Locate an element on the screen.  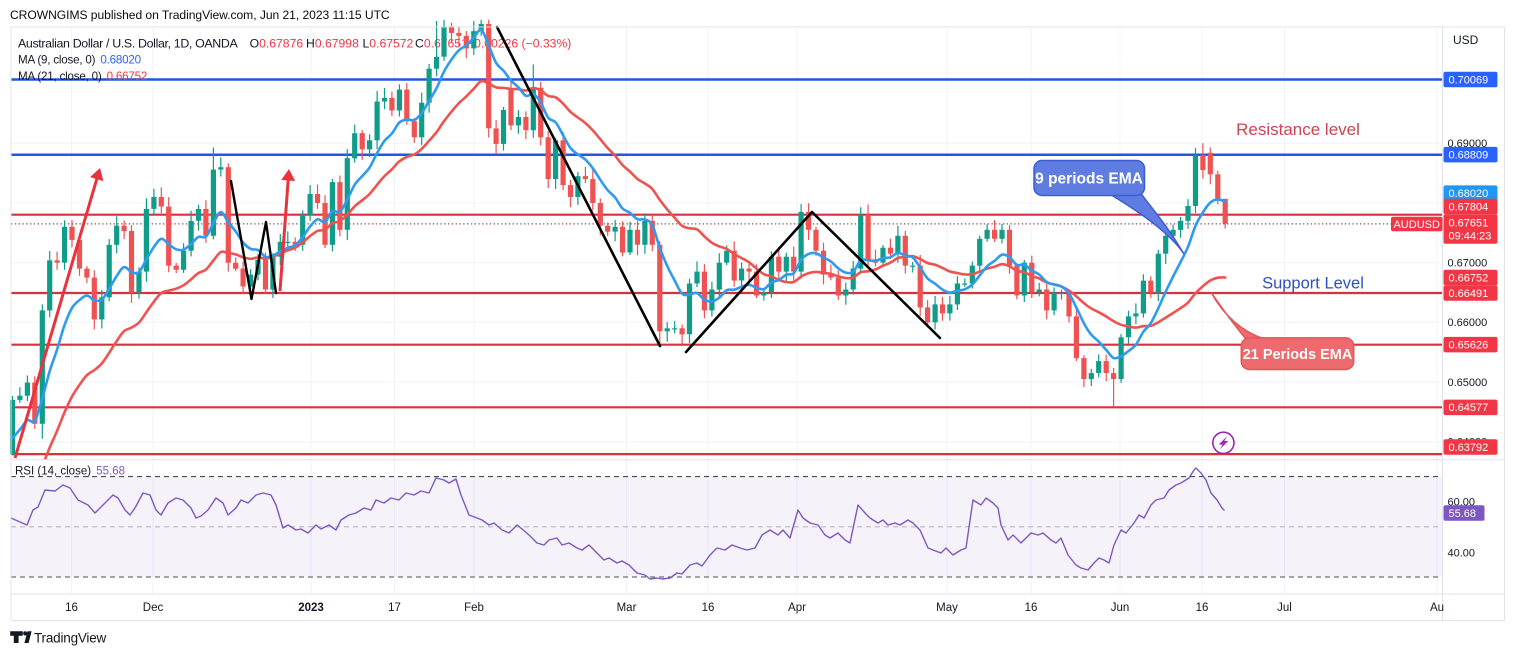
svg-text: 9 periods EMA is located at coordinates (1089, 179).